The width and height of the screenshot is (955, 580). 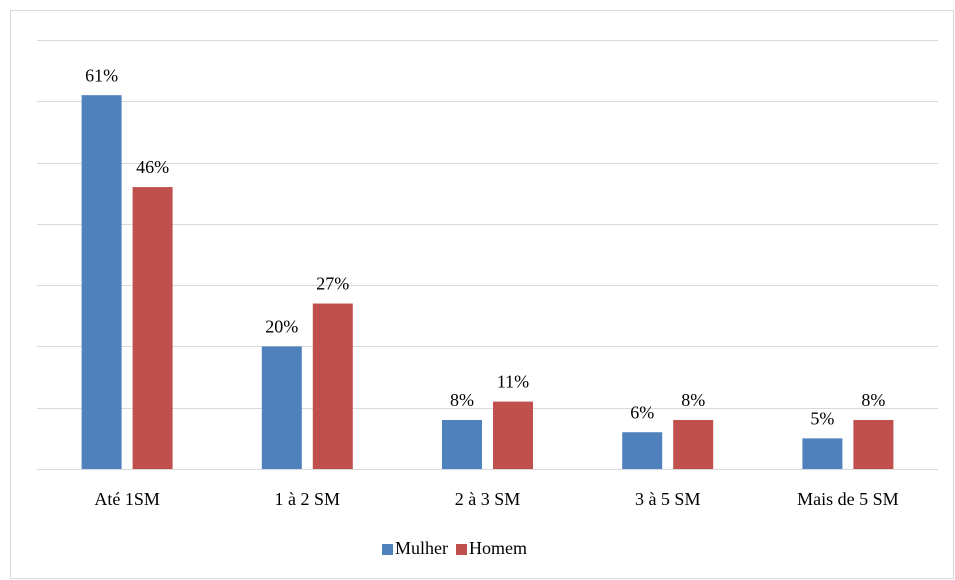 I want to click on x-tick-label: 2 à 3 SM, so click(x=488, y=499).